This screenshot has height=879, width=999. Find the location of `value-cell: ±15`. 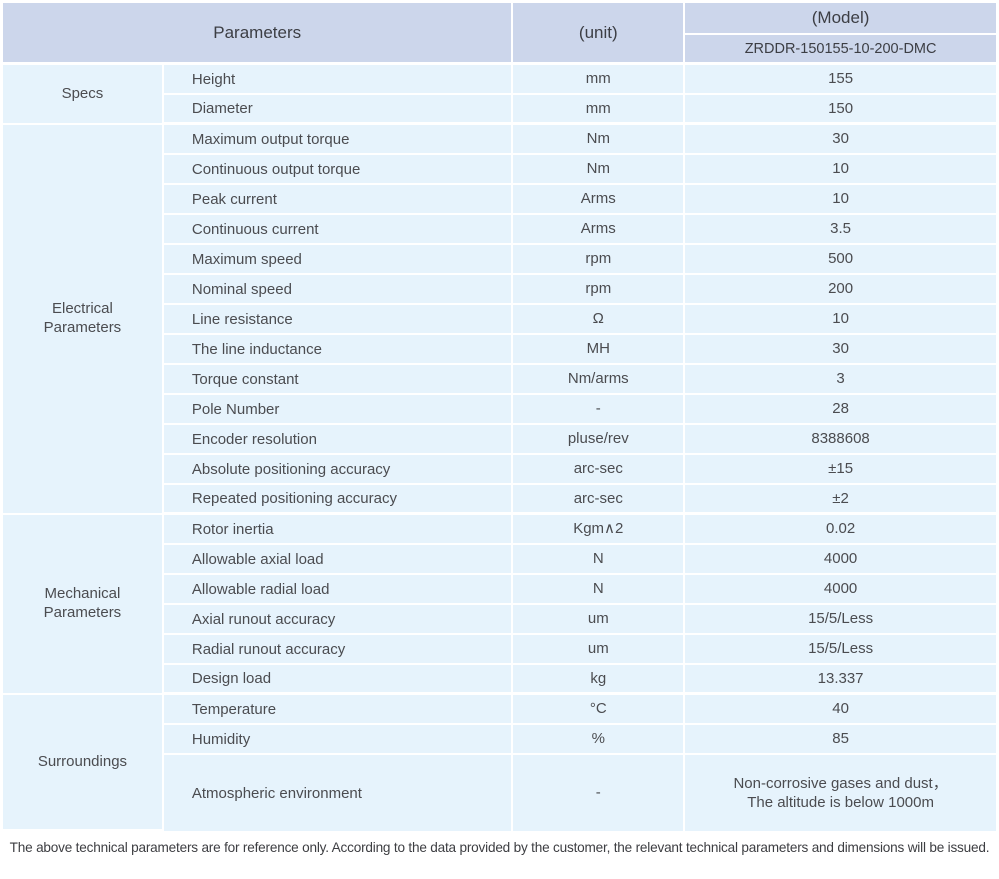

value-cell: ±15 is located at coordinates (840, 470).